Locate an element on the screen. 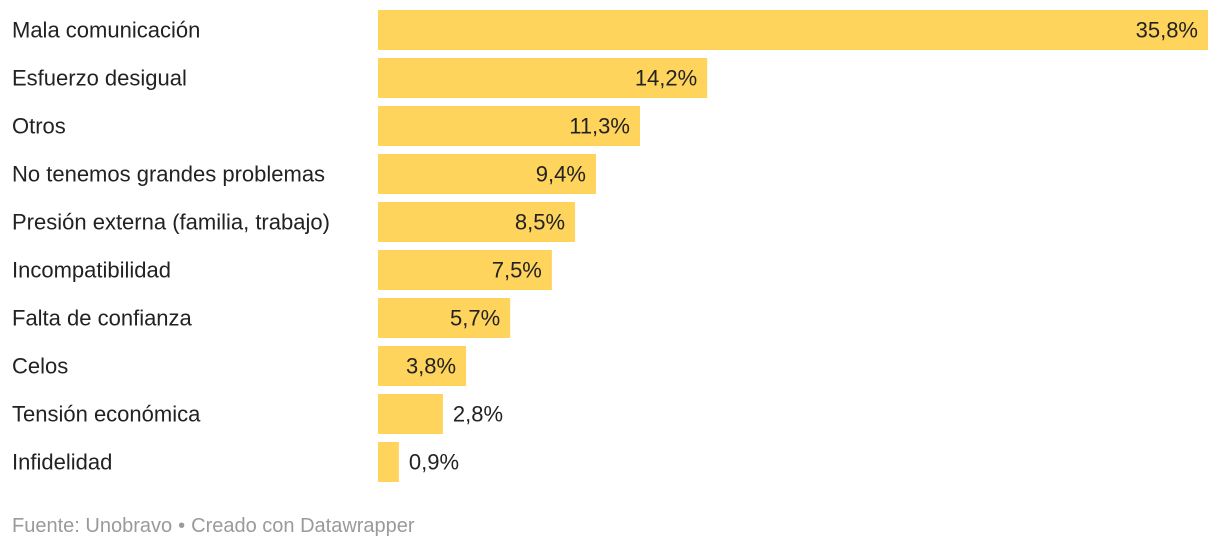  category-label: Falta de confianza is located at coordinates (102, 318).